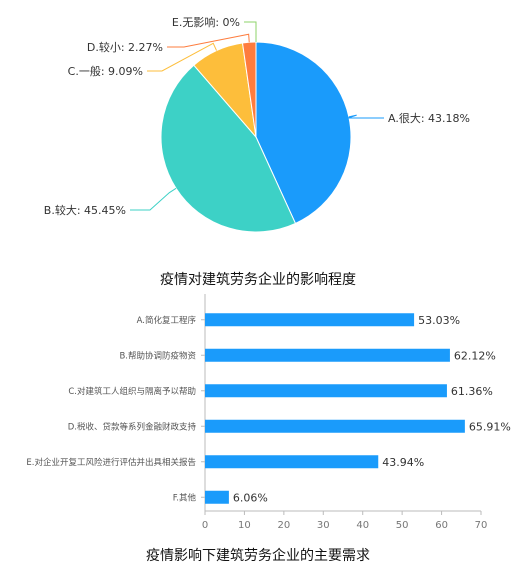 This screenshot has width=517, height=573. What do you see at coordinates (362, 525) in the screenshot?
I see `x-tick-label: 40` at bounding box center [362, 525].